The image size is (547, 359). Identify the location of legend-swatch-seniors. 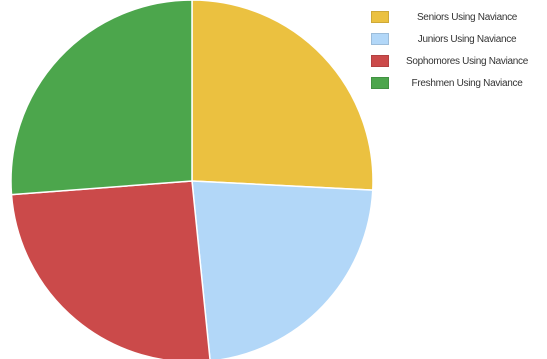
(380, 17).